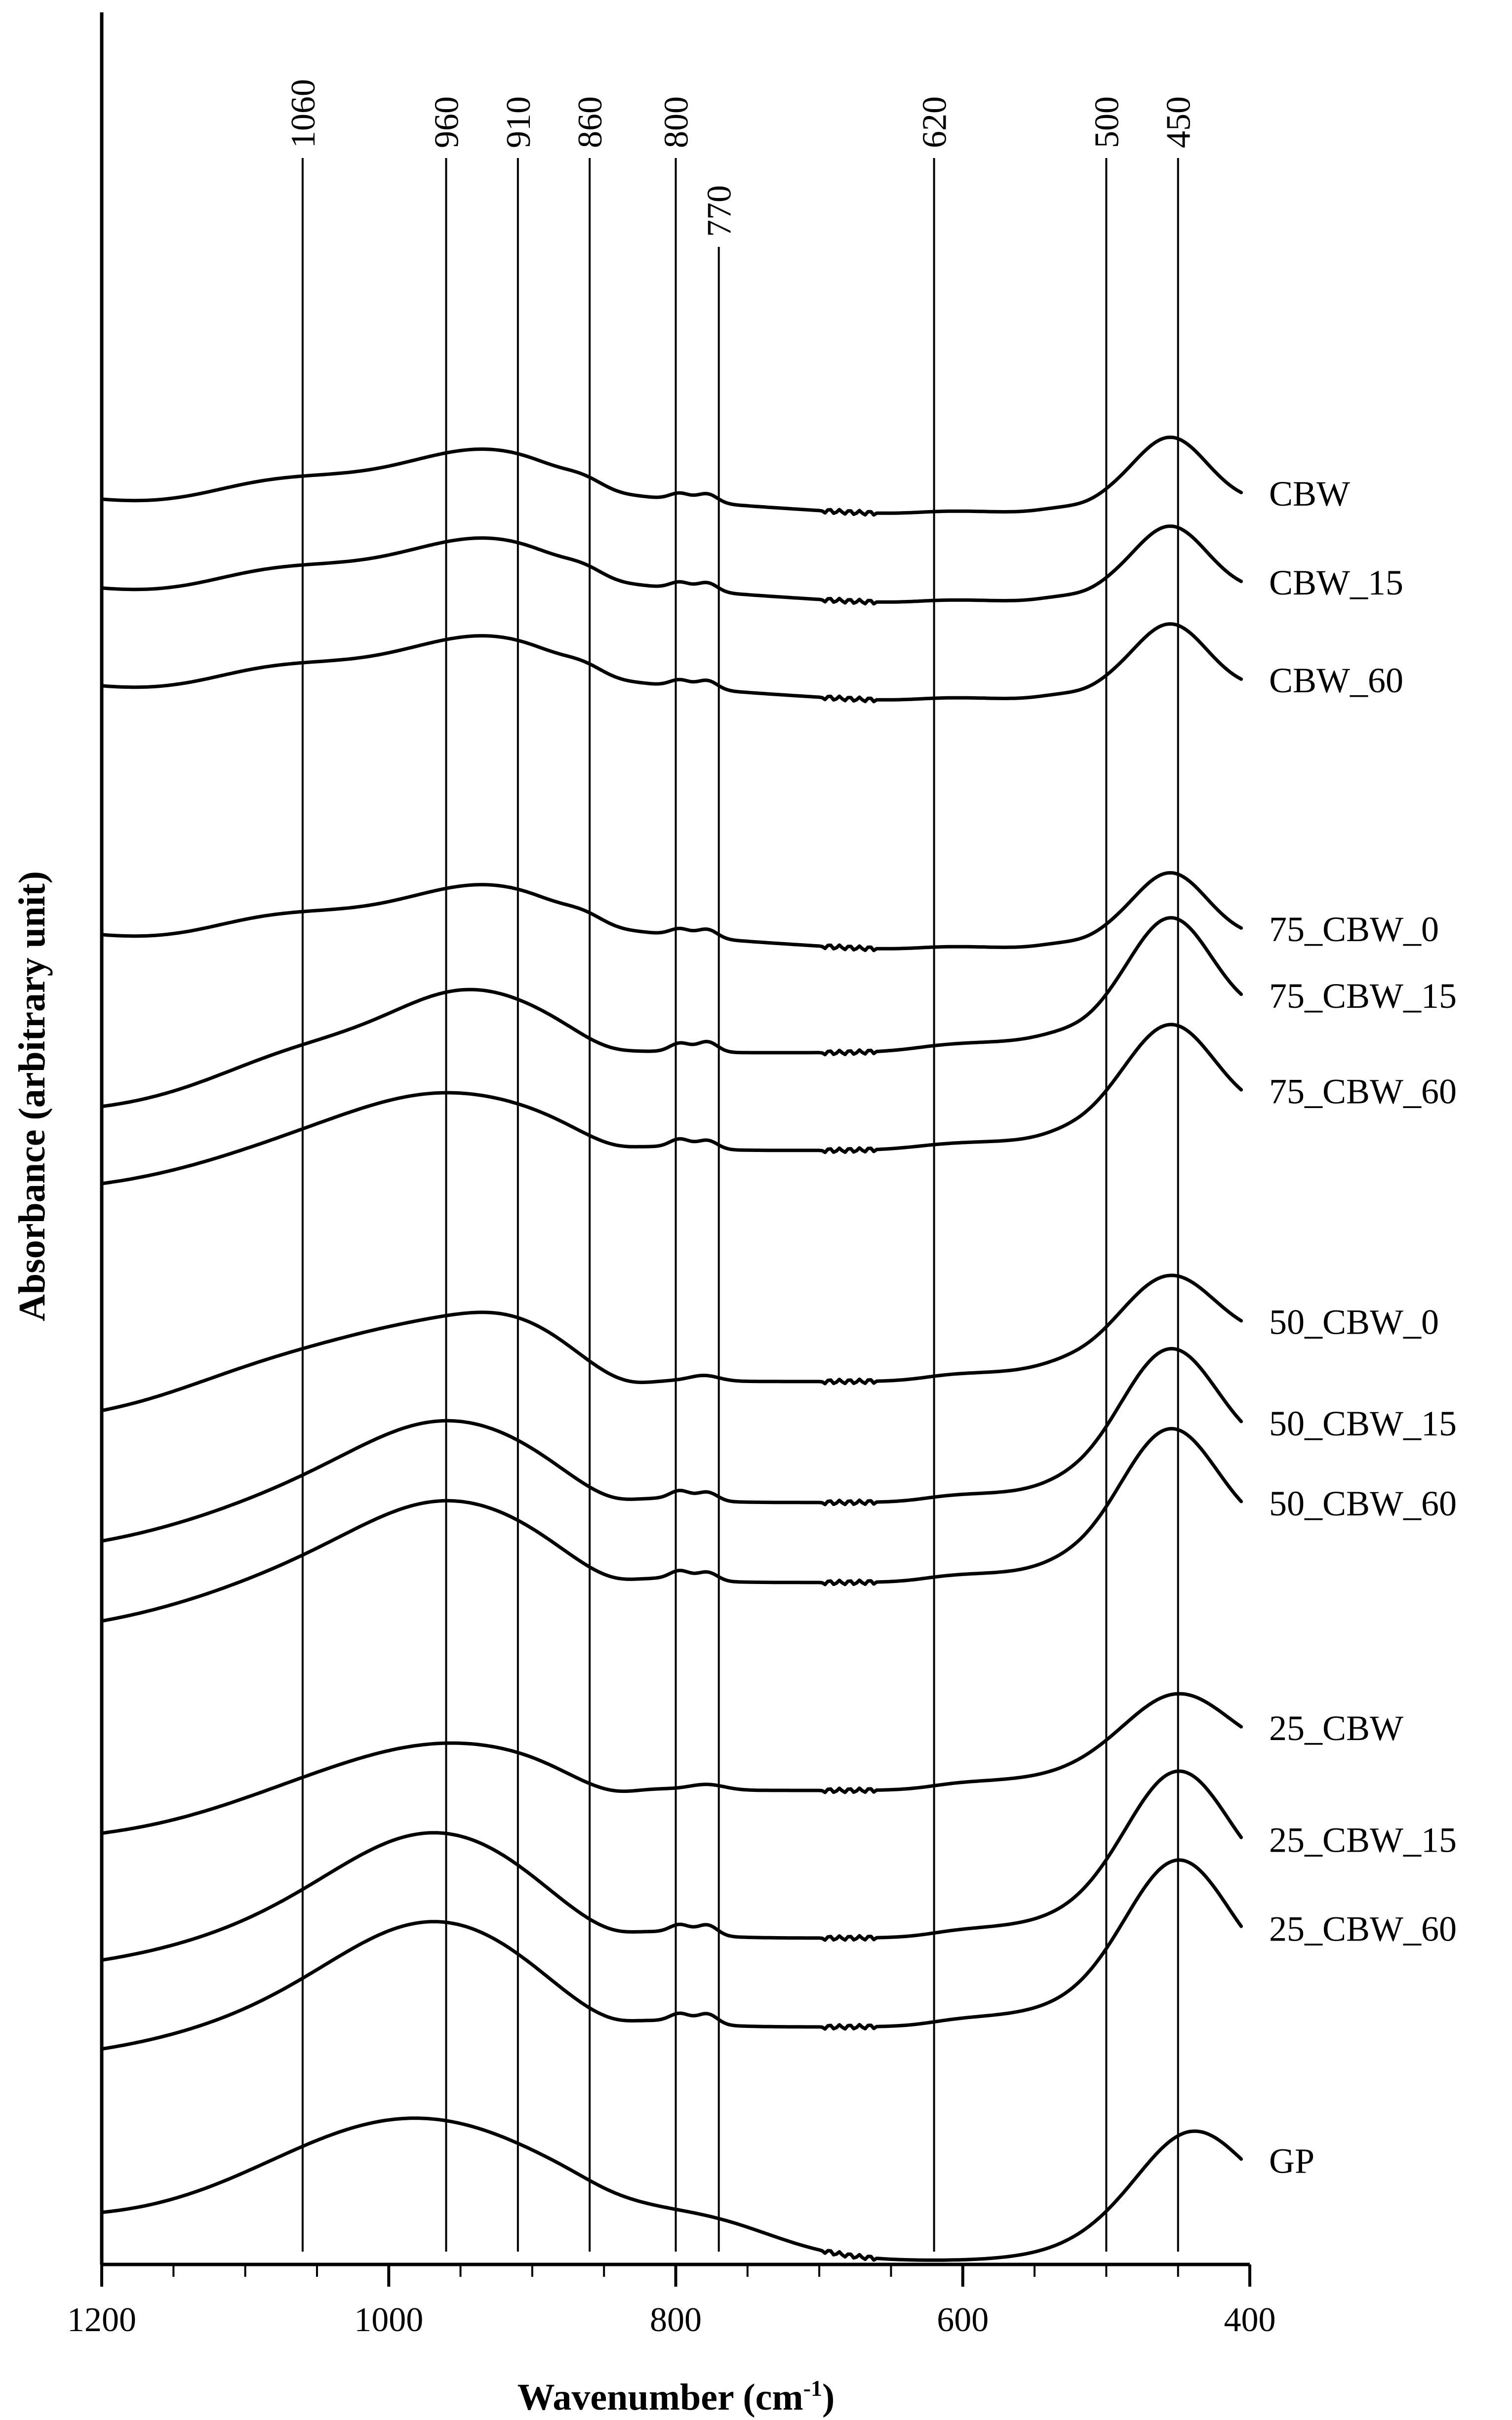 The image size is (1512, 2420). Describe the element at coordinates (935, 122) in the screenshot. I see `ref-label-620: 620` at that location.